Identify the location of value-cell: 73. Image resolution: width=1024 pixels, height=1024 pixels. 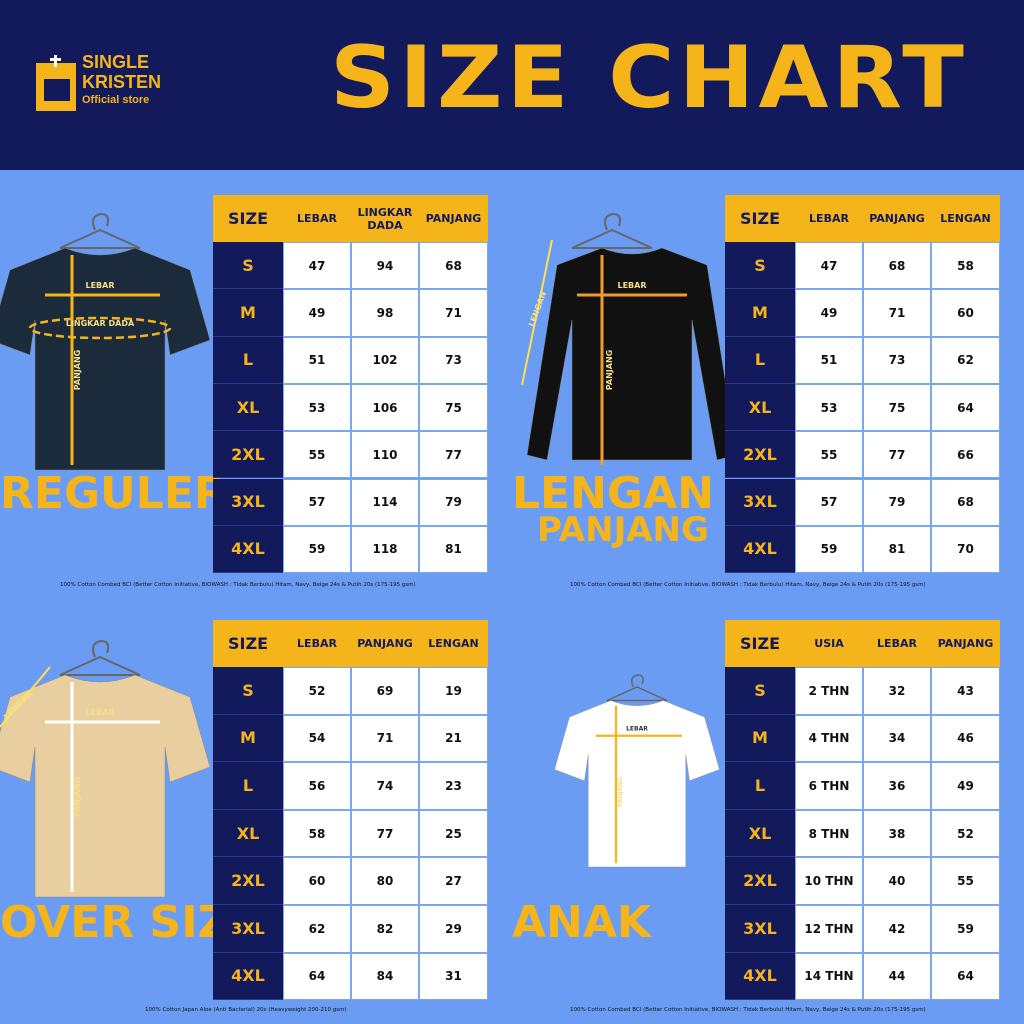
(897, 360).